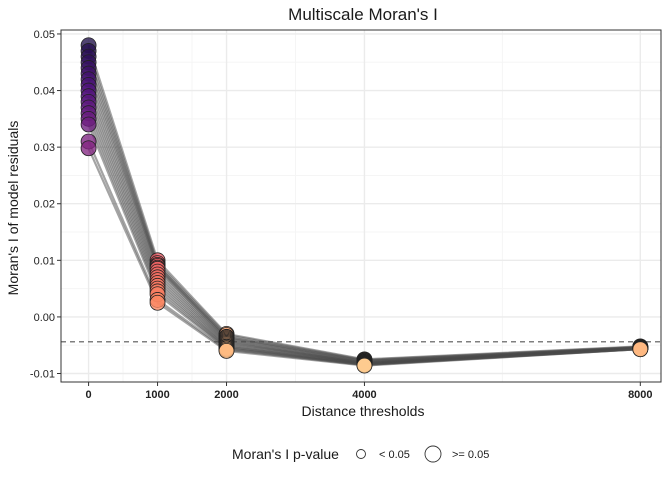  Describe the element at coordinates (44, 205) in the screenshot. I see `y-tick-label: 0.02` at that location.